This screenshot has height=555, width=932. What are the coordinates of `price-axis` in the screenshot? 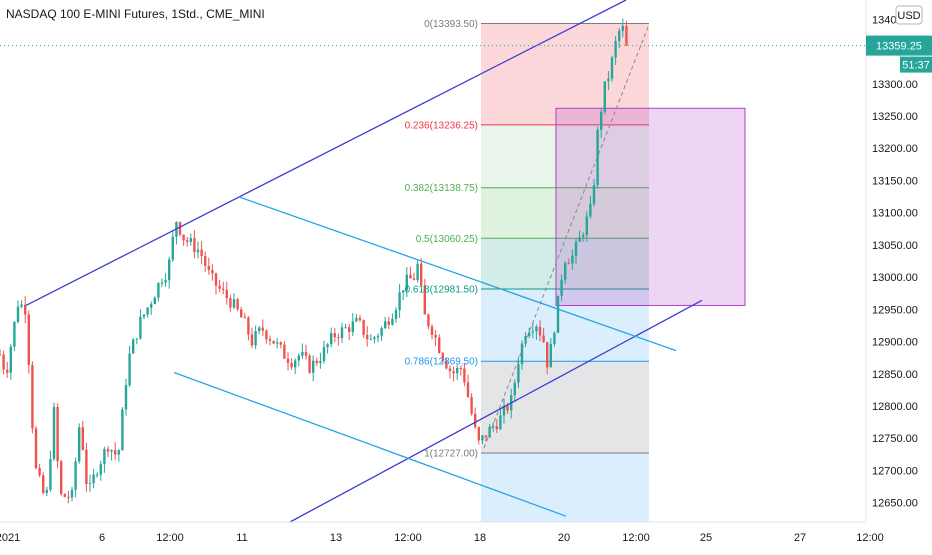 It's located at (899, 275).